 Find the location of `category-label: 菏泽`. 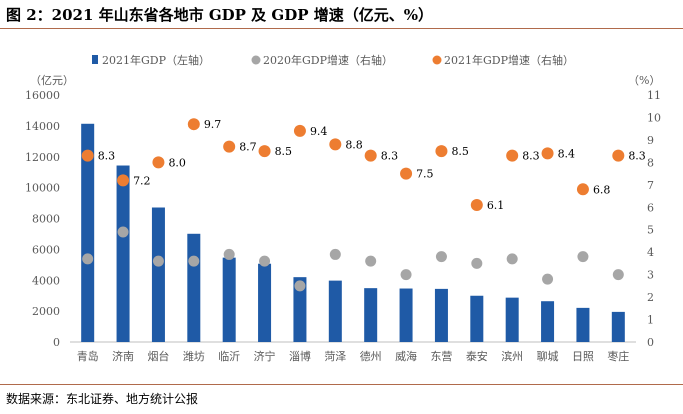

category-label: 菏泽 is located at coordinates (335, 356).